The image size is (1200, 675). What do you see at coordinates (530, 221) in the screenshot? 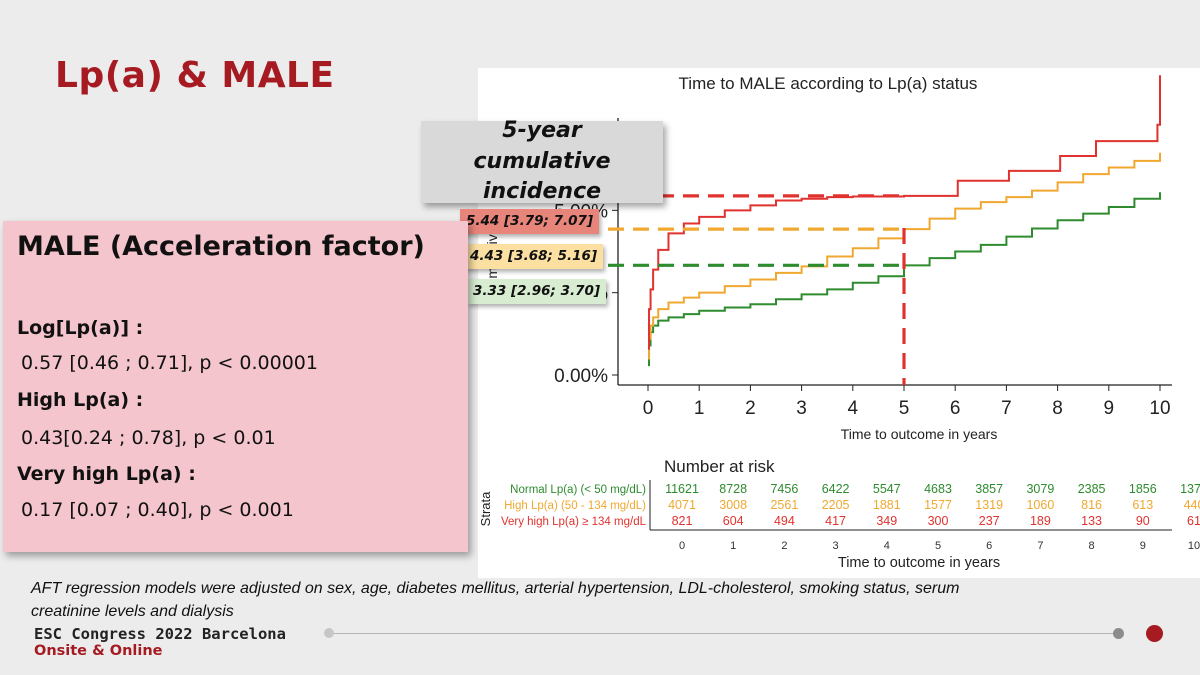
I see `incidence-label-very-high: 5.44 [3.79; 7.07]` at bounding box center [530, 221].